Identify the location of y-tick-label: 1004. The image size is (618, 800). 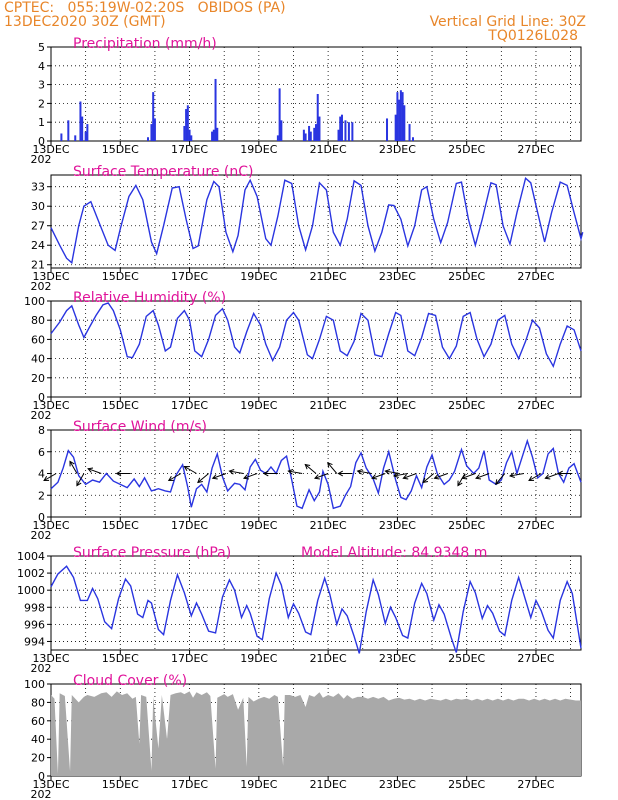
(31, 556).